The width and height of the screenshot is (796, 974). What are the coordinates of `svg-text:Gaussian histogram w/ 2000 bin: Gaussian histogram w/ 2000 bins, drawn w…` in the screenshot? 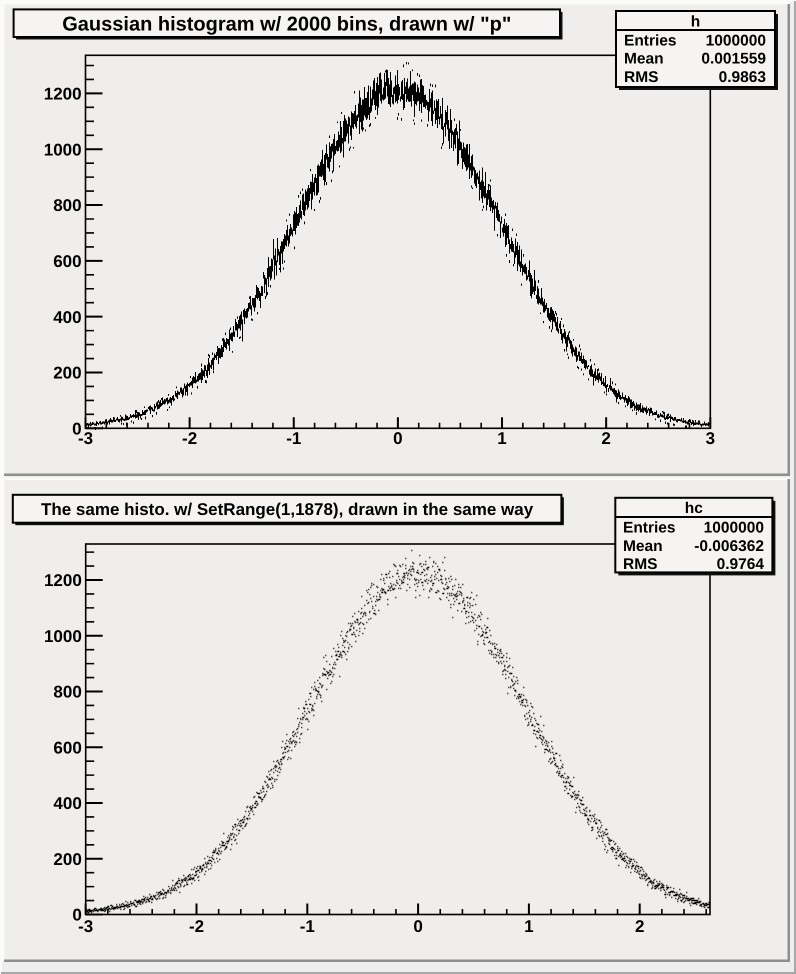 It's located at (286, 25).